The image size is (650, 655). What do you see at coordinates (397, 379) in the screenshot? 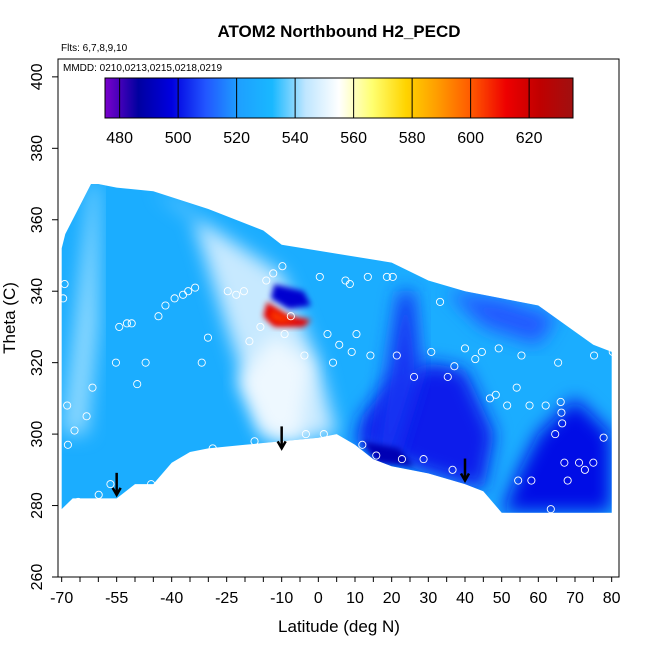
I see `field-region-mid-dark-column` at bounding box center [397, 379].